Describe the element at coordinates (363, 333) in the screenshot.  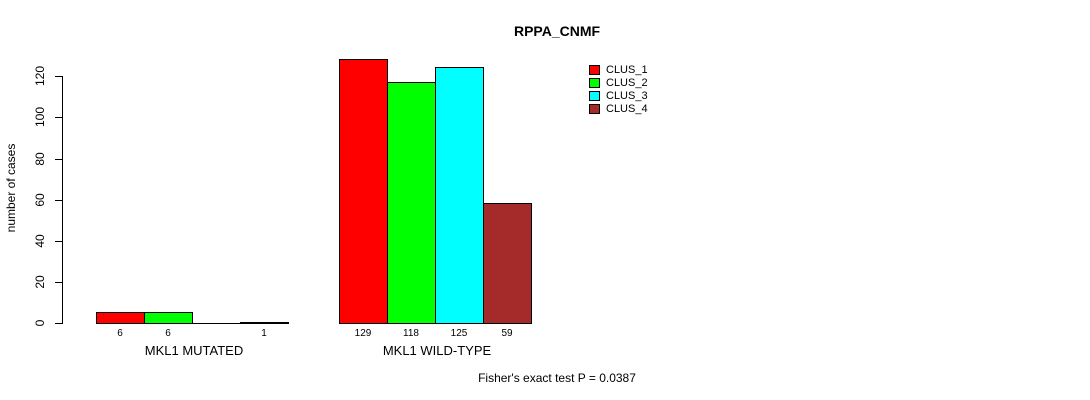
I see `bar-value-label: 129` at that location.